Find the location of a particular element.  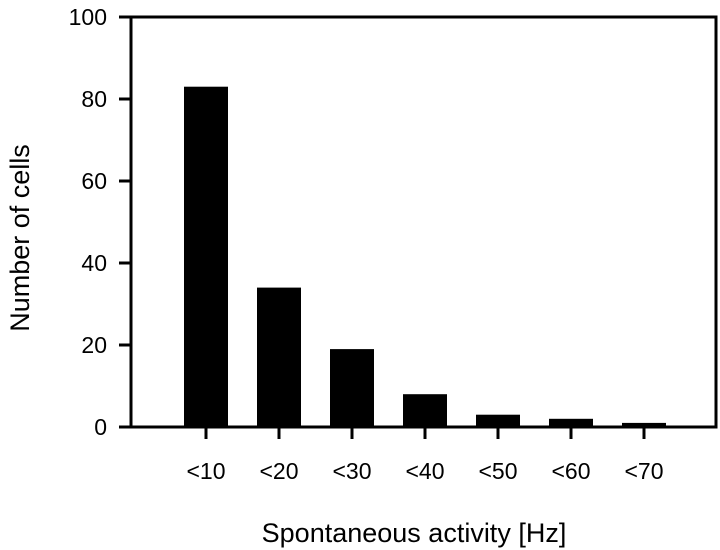

x-tick-label: <40 is located at coordinates (424, 471).